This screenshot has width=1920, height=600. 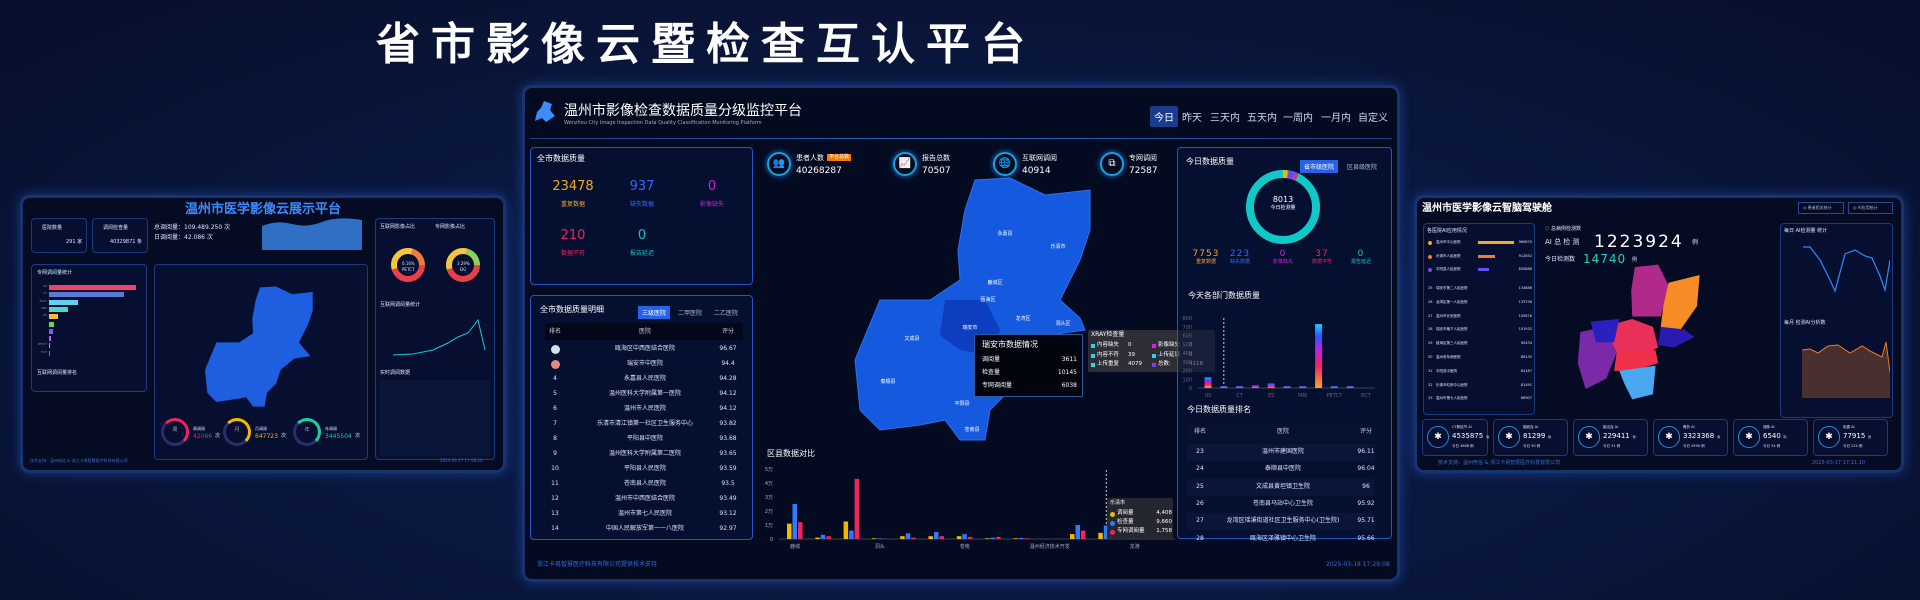 I want to click on ai-hospital-name: 平阳县人民医院, so click(x=1448, y=269).